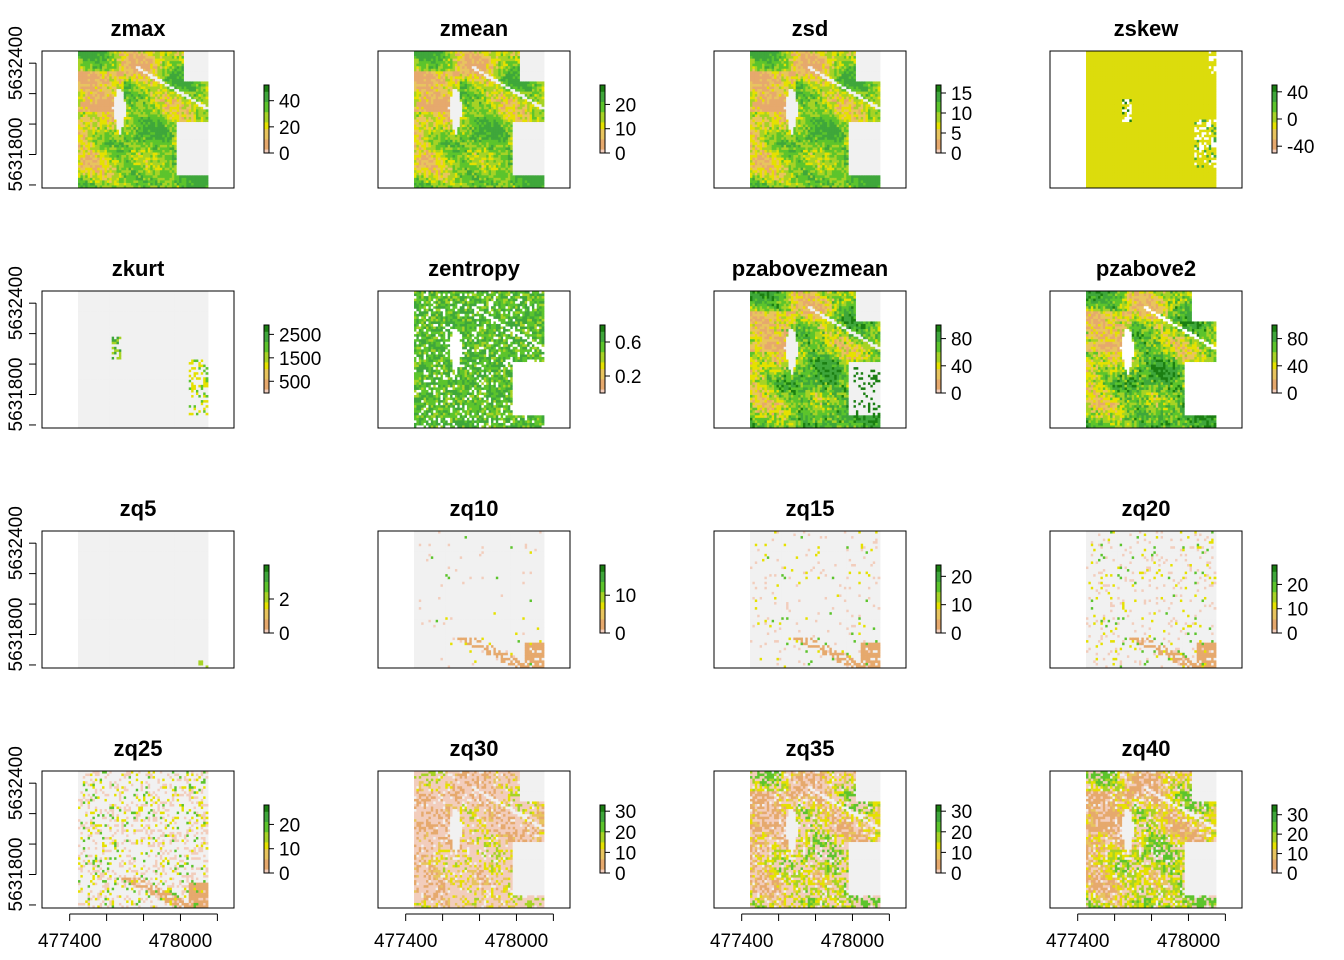 The height and width of the screenshot is (960, 1344). I want to click on panel-title: zq30, so click(474, 748).